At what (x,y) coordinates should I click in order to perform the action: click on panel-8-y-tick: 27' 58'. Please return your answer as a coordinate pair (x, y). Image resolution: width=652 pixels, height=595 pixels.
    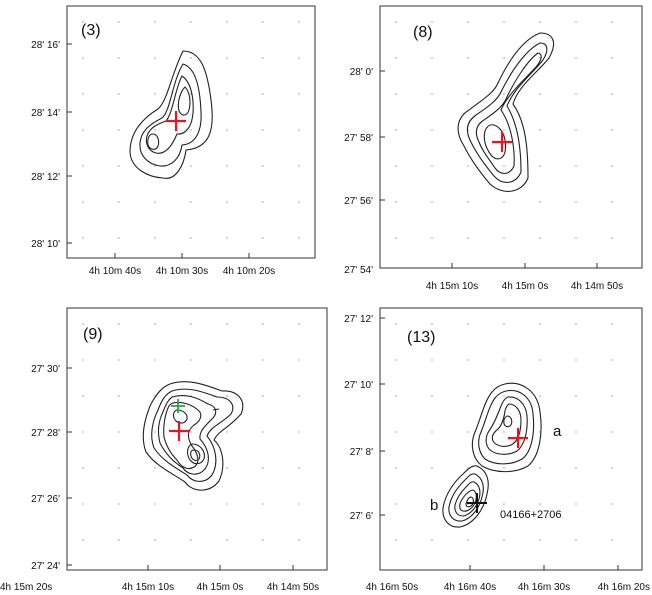
    Looking at the image, I should click on (358, 138).